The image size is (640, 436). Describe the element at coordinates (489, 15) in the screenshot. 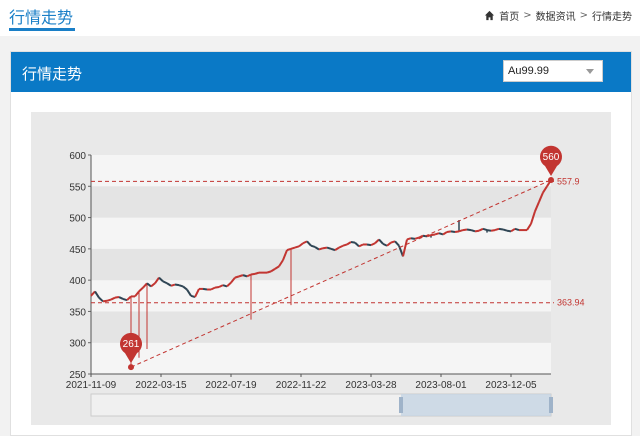

I see `home-icon` at that location.